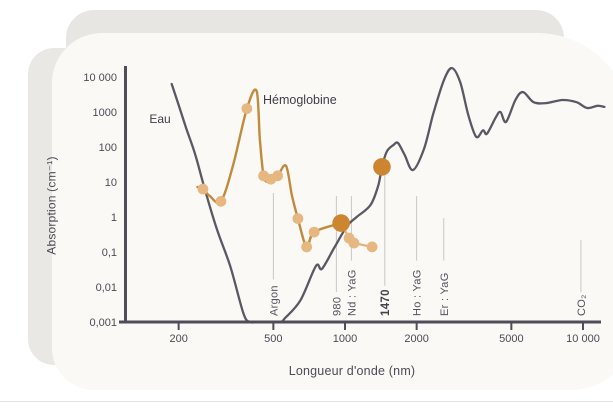  What do you see at coordinates (273, 339) in the screenshot?
I see `x-tick-label: 500` at bounding box center [273, 339].